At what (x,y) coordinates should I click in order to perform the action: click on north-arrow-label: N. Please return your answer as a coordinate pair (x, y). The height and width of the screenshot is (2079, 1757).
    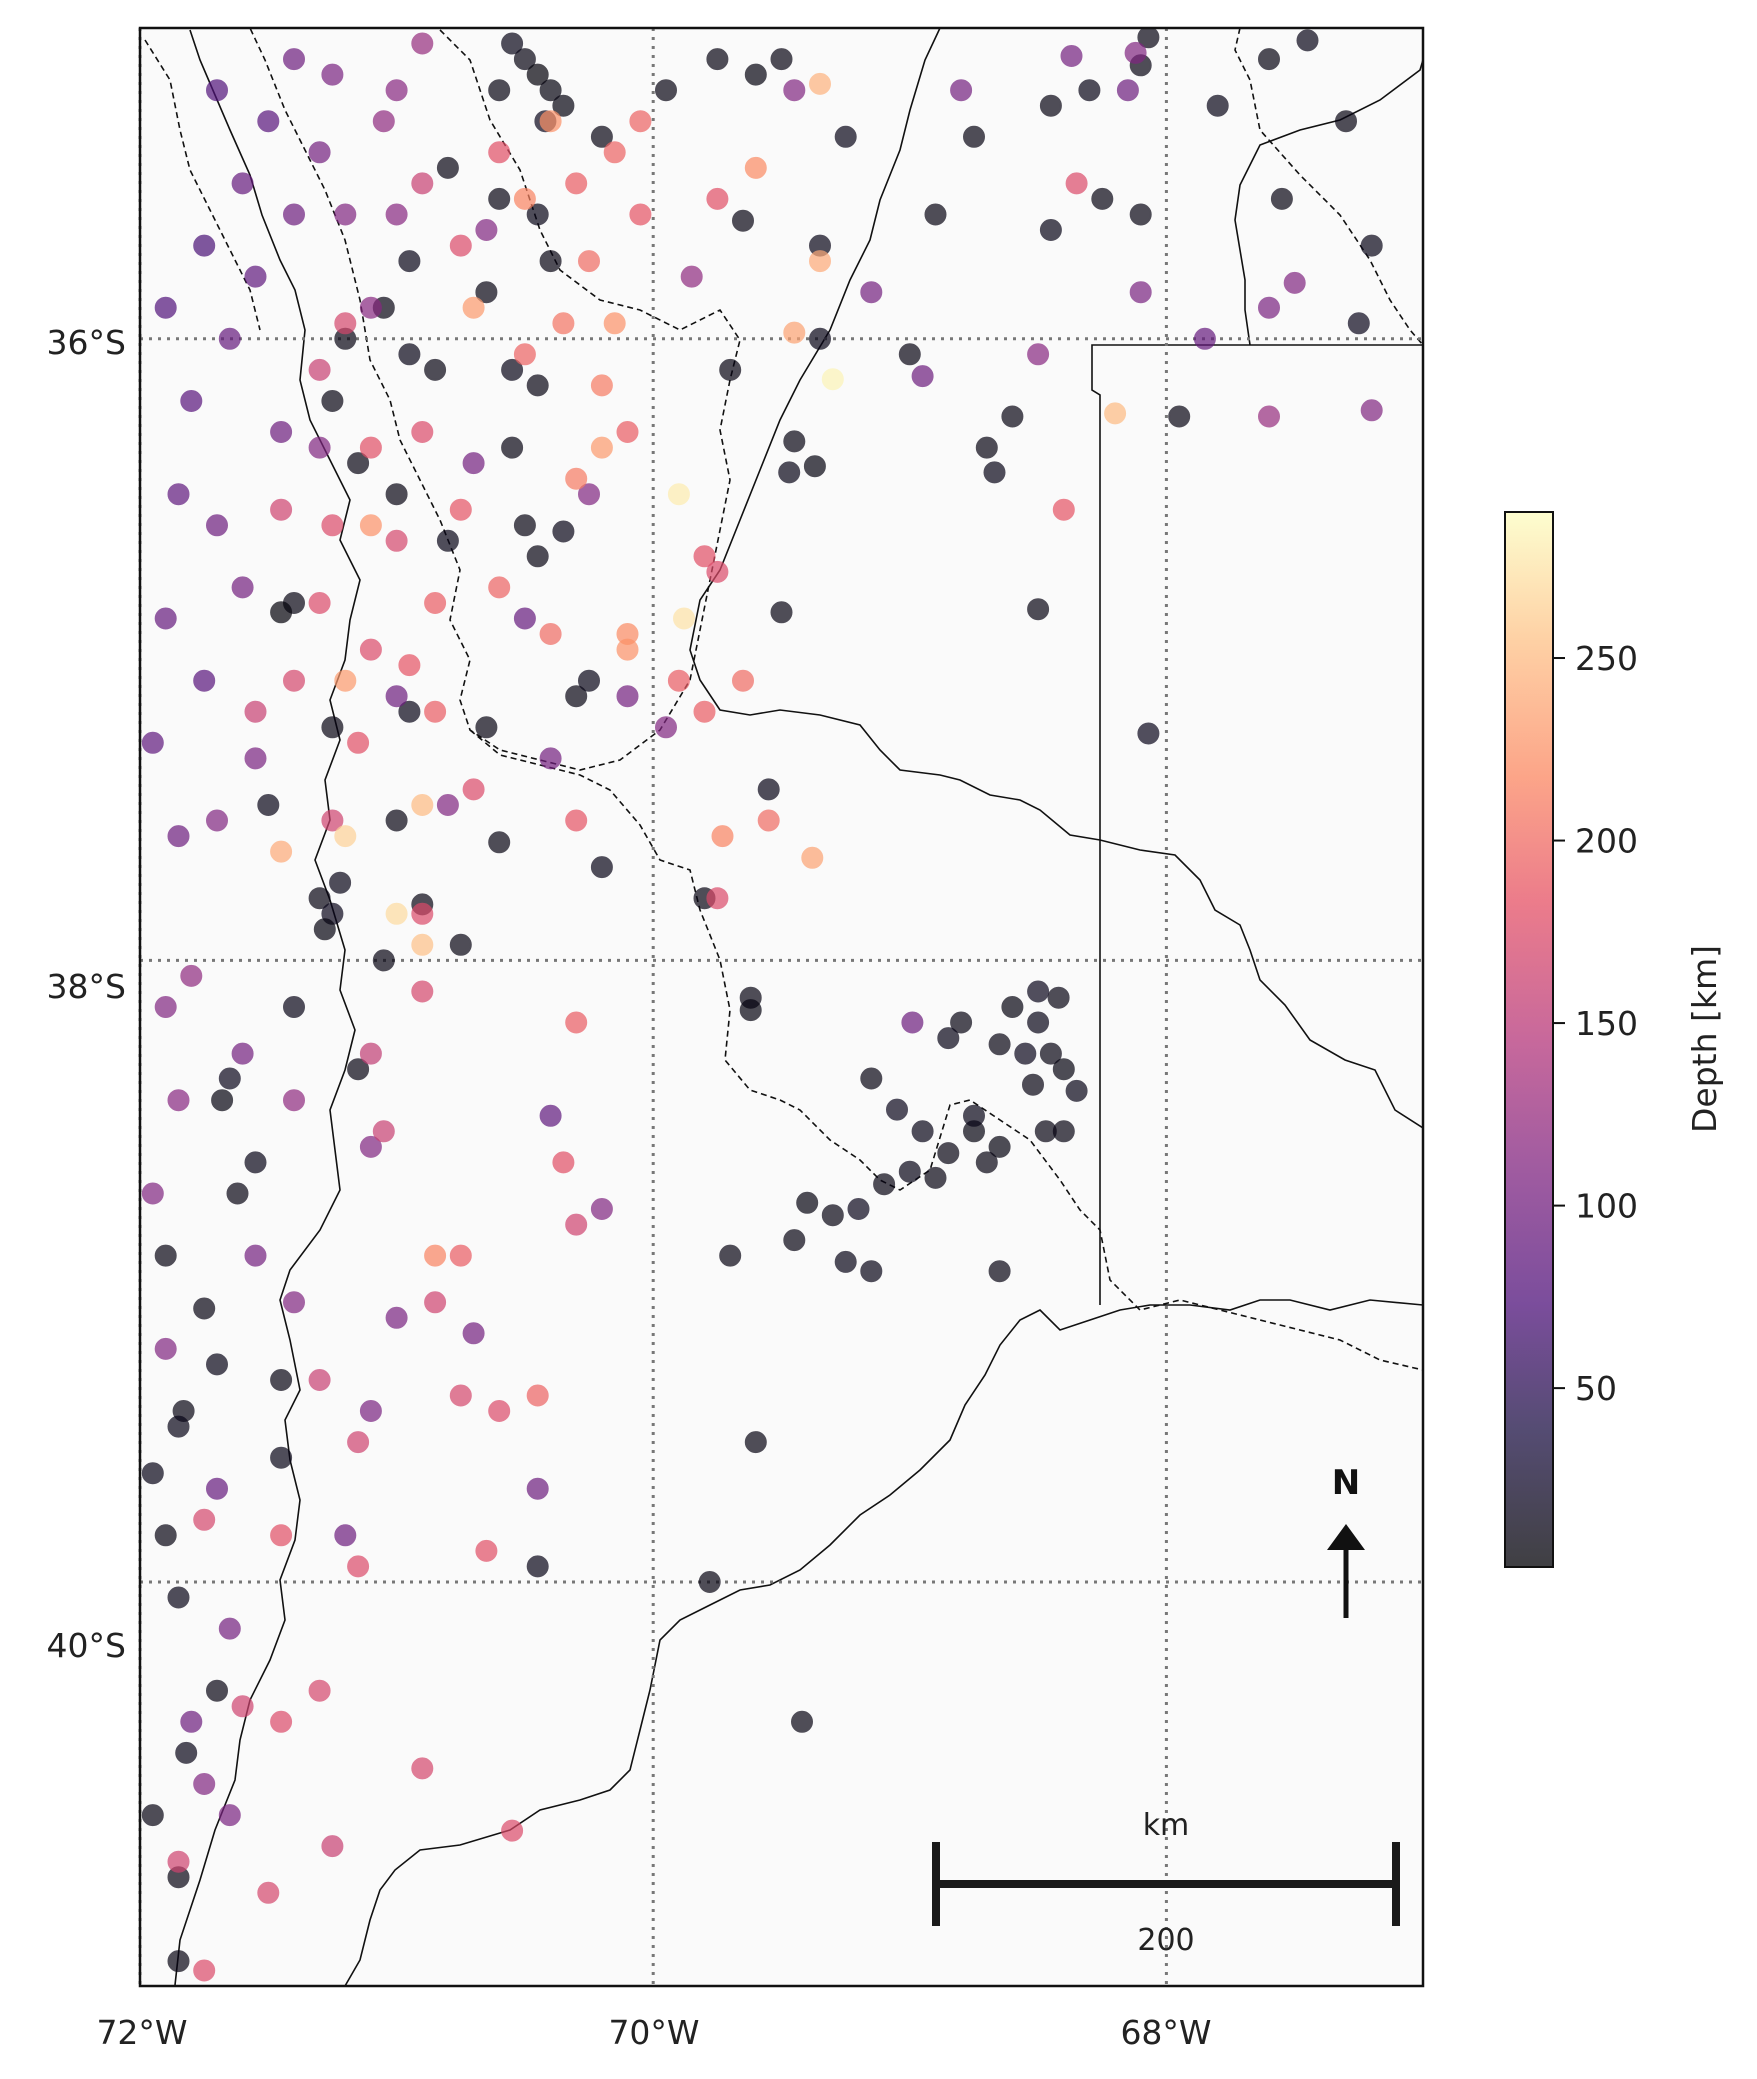
    Looking at the image, I should click on (1346, 1483).